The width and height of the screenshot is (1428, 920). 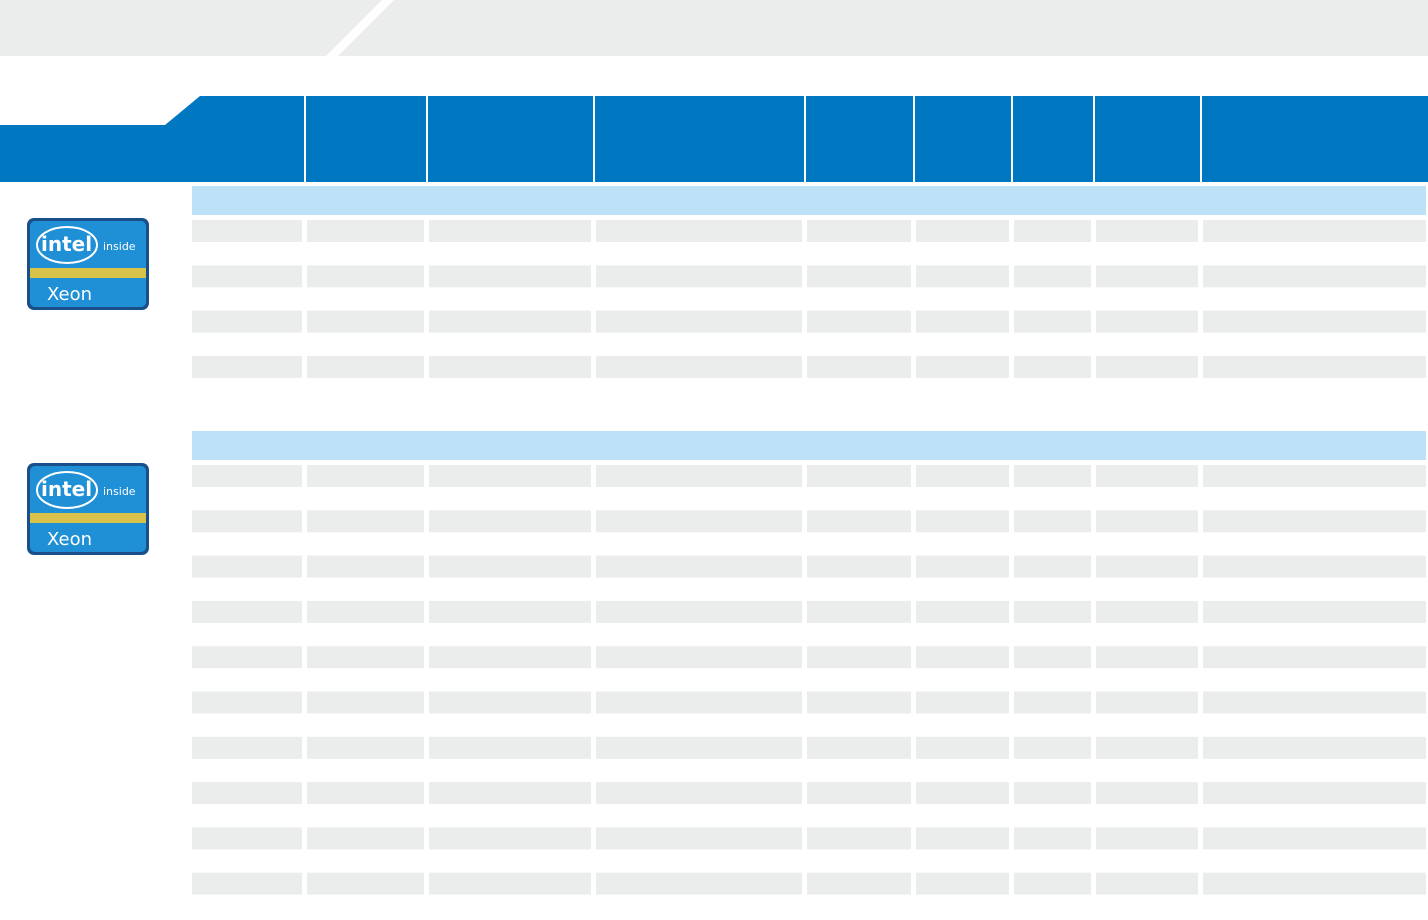 I want to click on logo-ring, so click(x=67, y=490).